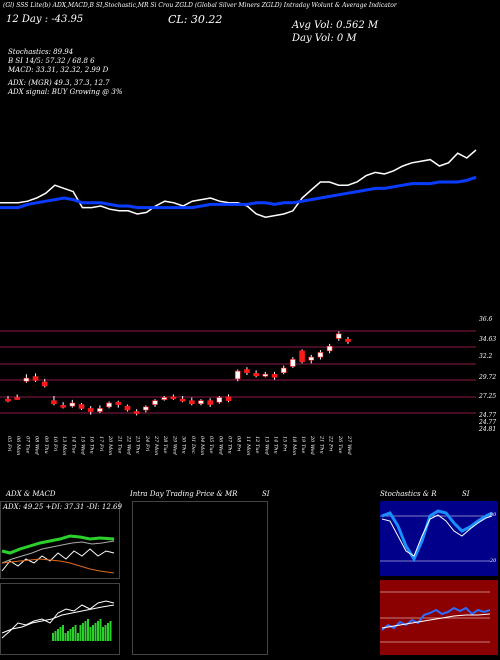 The width and height of the screenshot is (500, 660). What do you see at coordinates (230, 445) in the screenshot?
I see `date-label: 07 Thu` at bounding box center [230, 445].